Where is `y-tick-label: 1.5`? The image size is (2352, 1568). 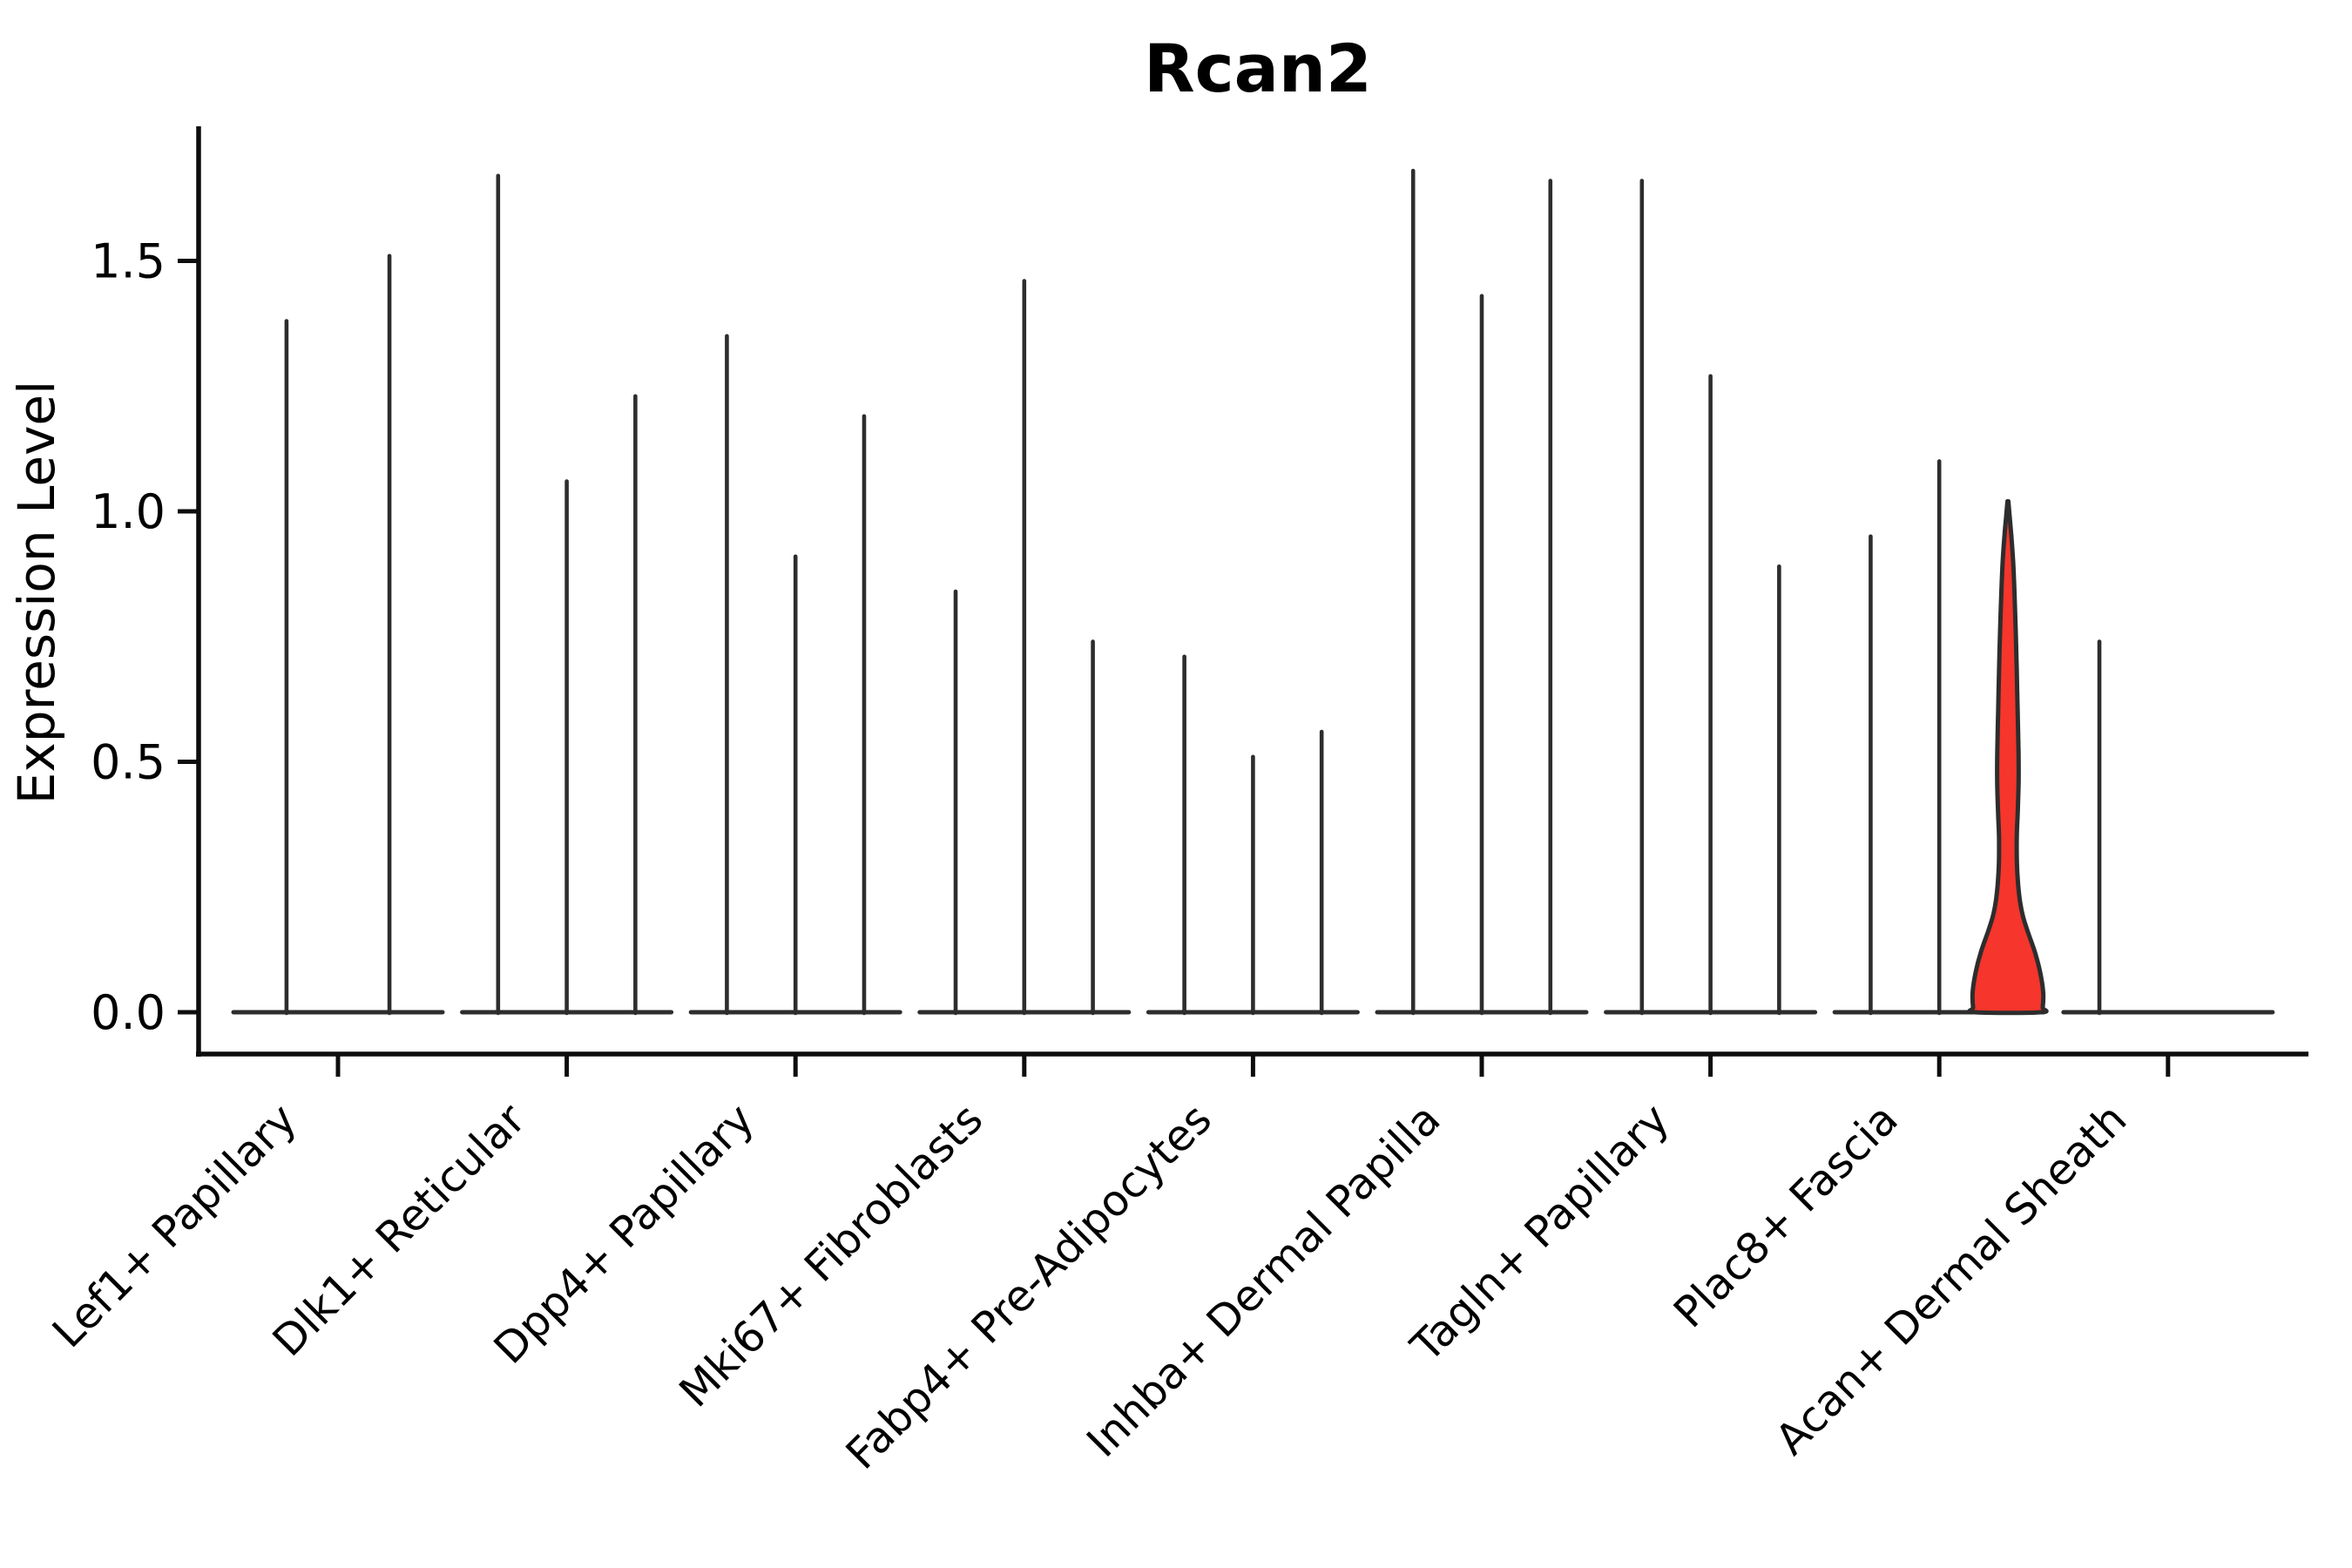 y-tick-label: 1.5 is located at coordinates (129, 261).